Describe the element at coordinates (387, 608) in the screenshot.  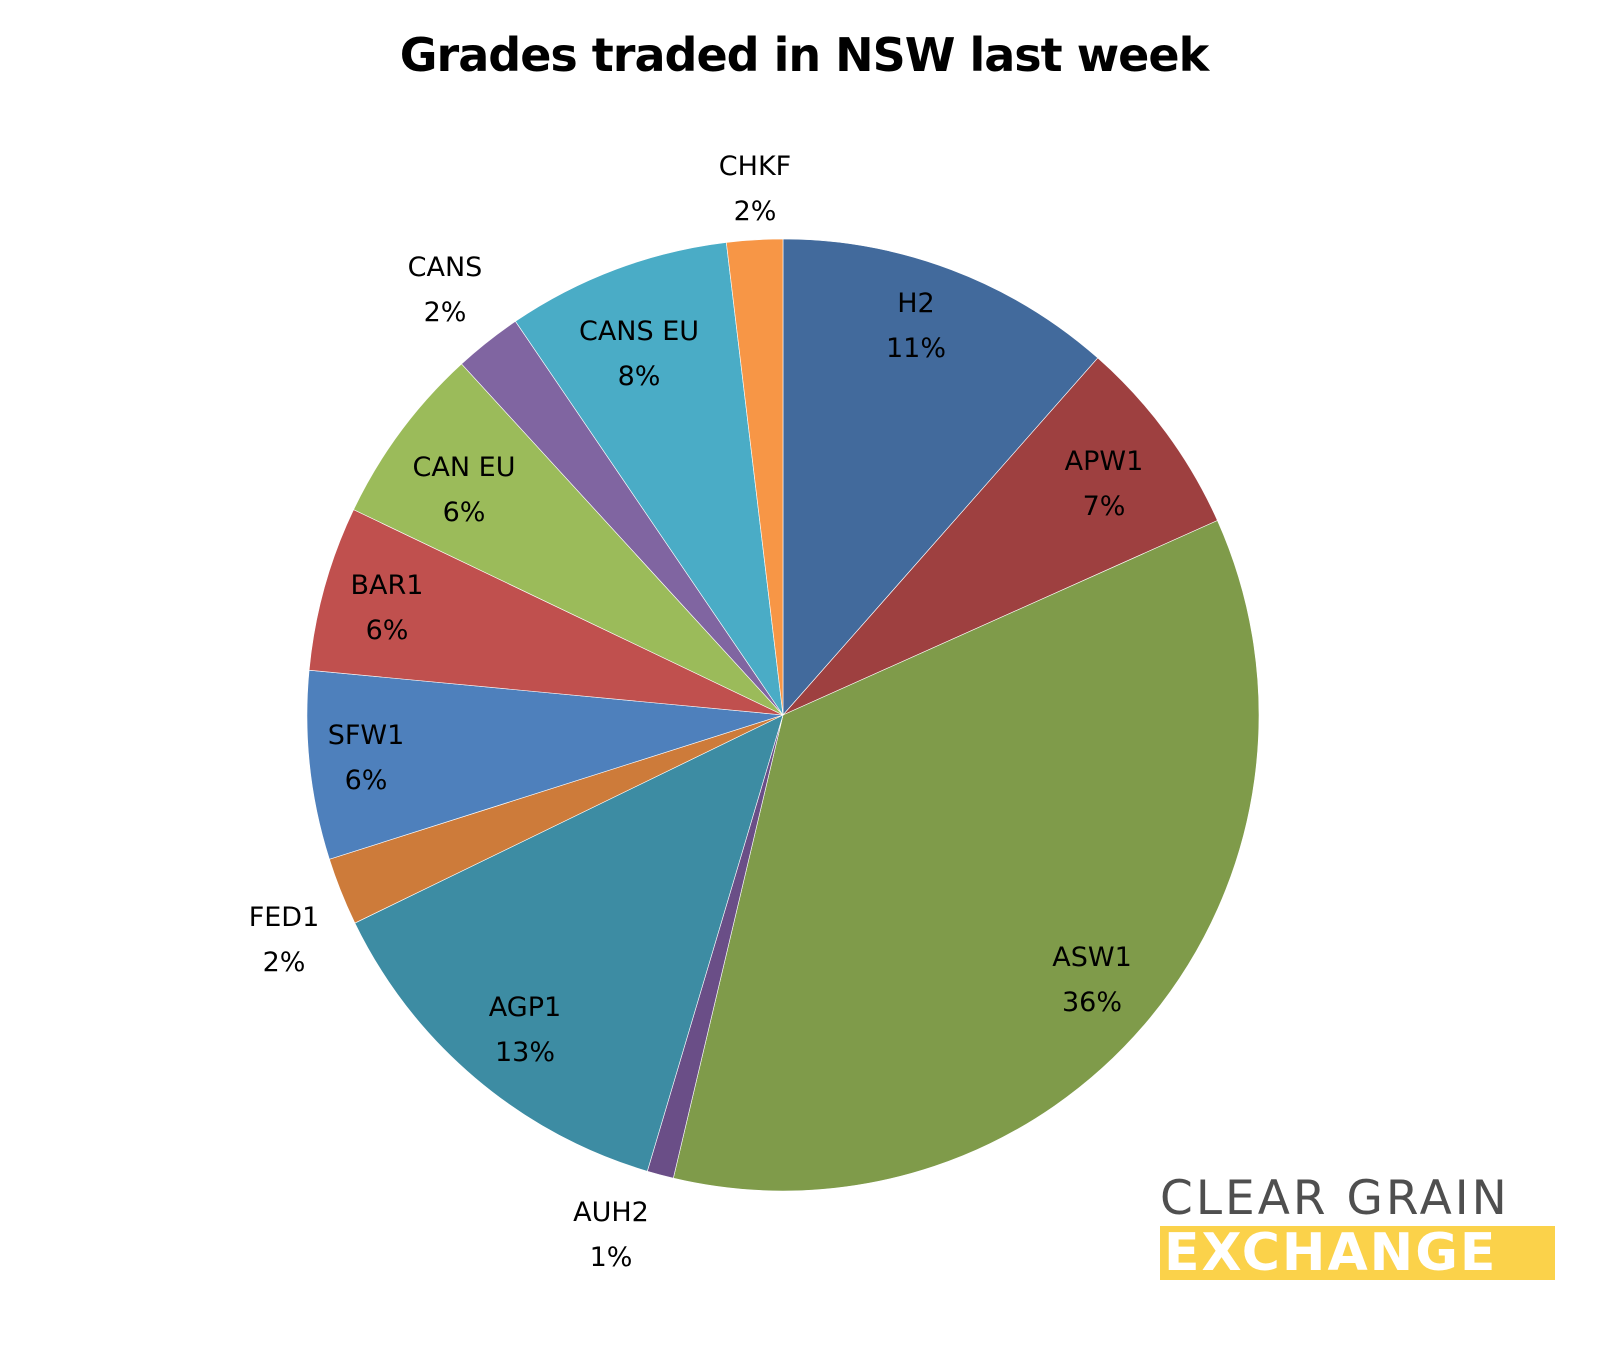
I see `data-label-bar1: BAR1 6%` at that location.